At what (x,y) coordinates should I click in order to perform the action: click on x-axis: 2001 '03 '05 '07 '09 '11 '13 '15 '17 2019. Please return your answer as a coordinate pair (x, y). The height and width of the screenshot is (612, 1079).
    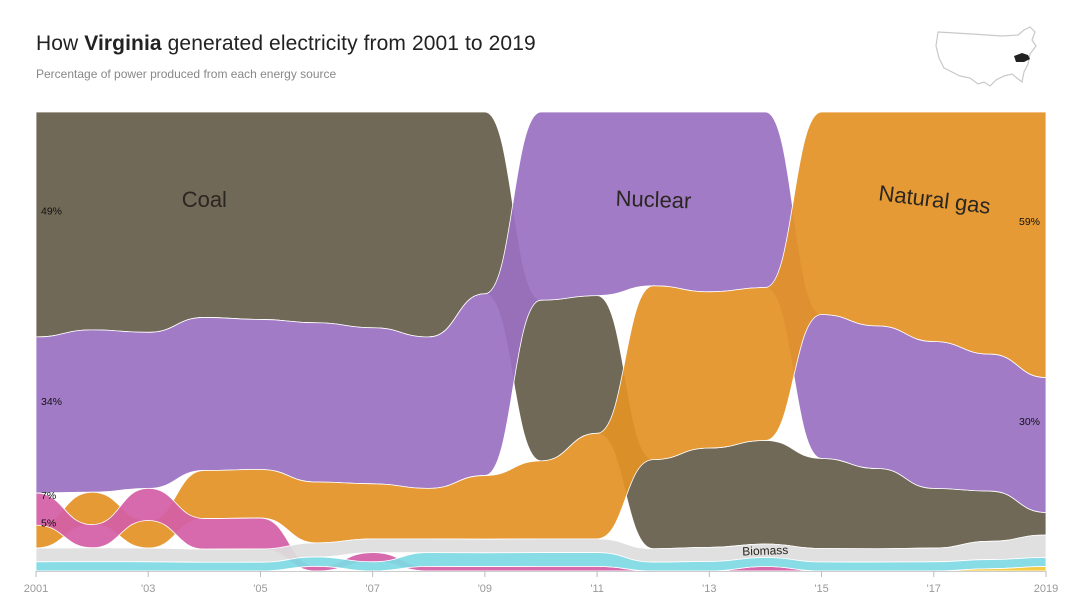
    Looking at the image, I should click on (541, 583).